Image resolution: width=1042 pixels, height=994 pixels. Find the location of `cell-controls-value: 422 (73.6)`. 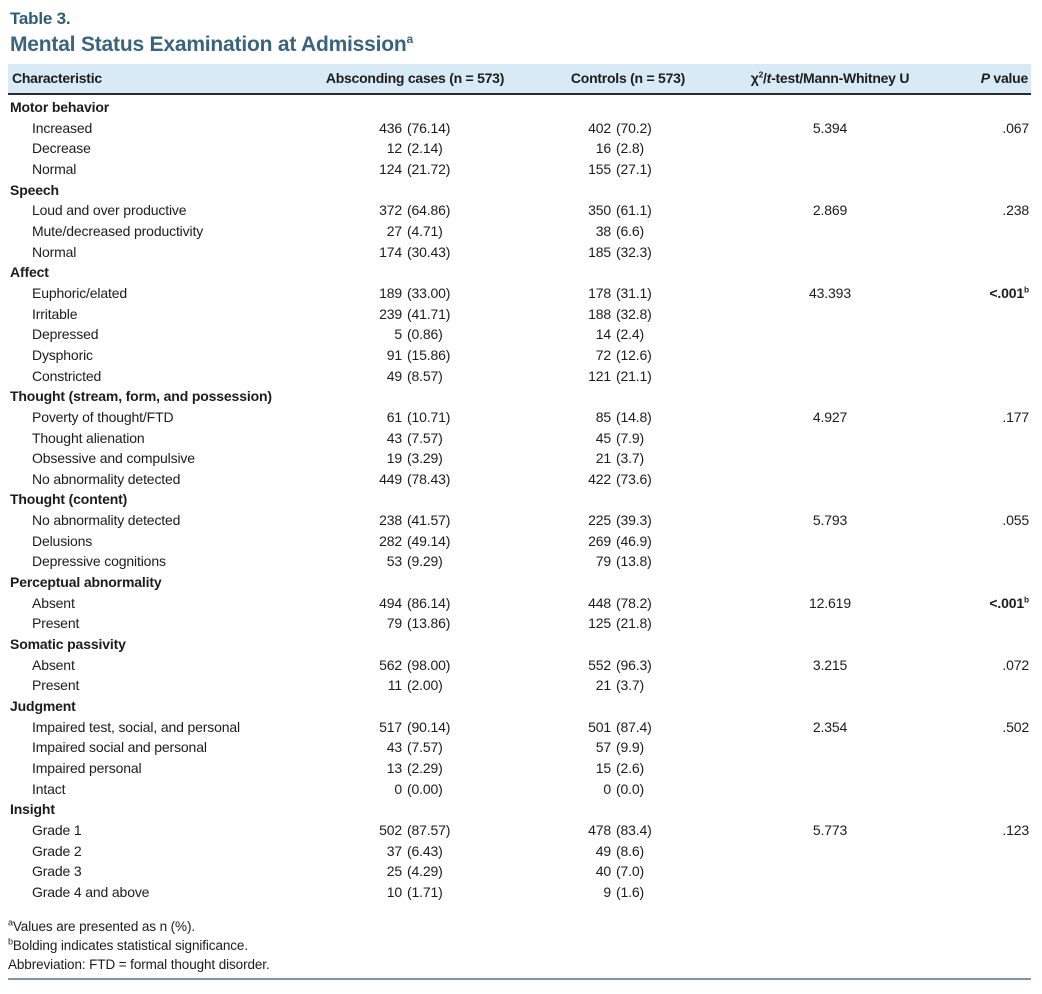

cell-controls-value: 422 (73.6) is located at coordinates (620, 478).